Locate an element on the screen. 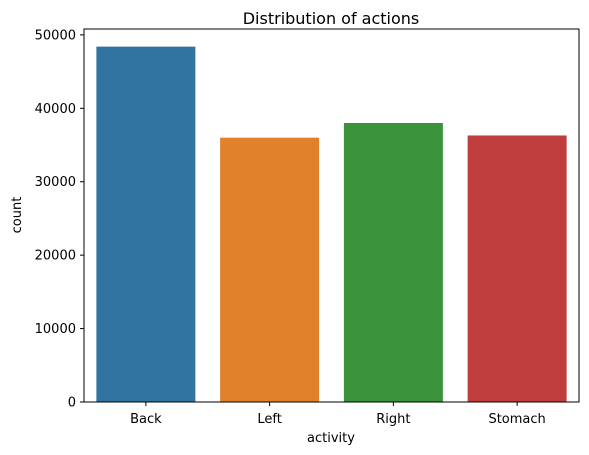 The height and width of the screenshot is (455, 589). x-axis-label: activity is located at coordinates (331, 438).